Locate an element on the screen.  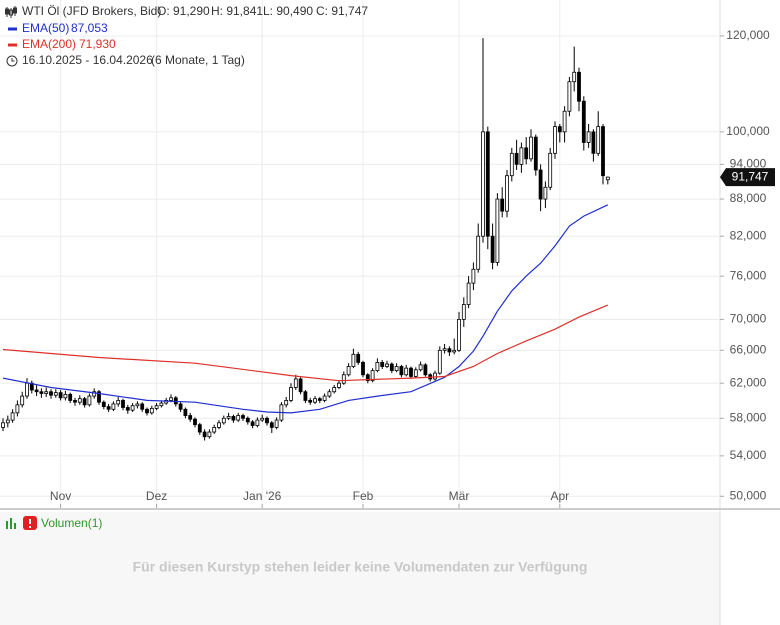
x-tick-label: Nov is located at coordinates (60, 496).